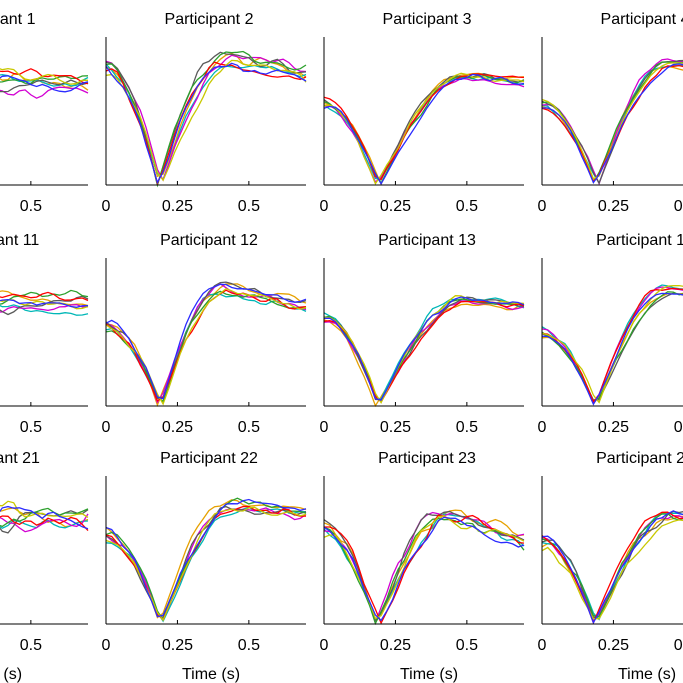  What do you see at coordinates (44, 334) in the screenshot?
I see `panel: Participant 1100.250.5` at bounding box center [44, 334].